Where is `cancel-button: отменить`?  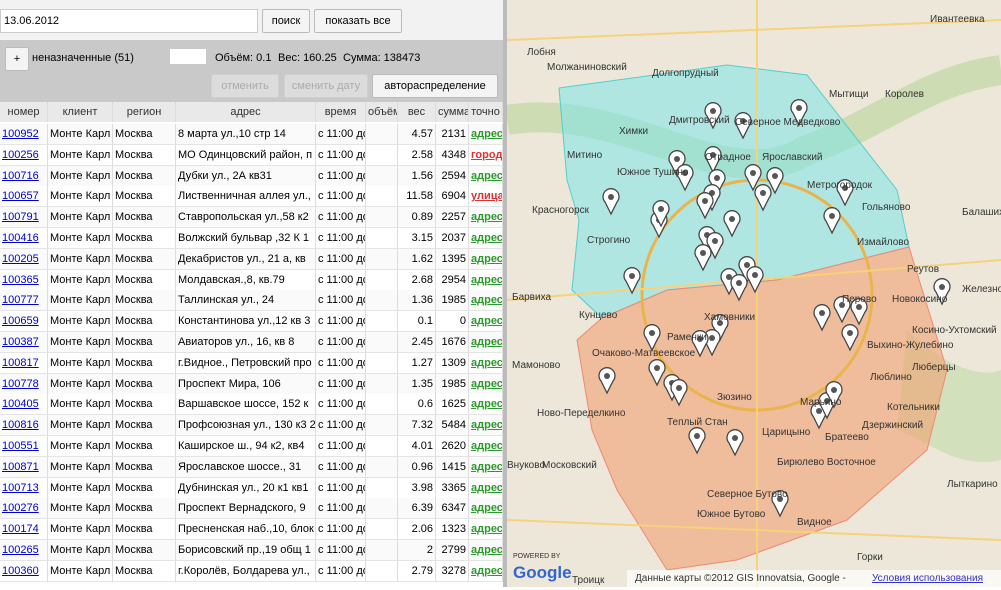
cancel-button: отменить is located at coordinates (245, 86).